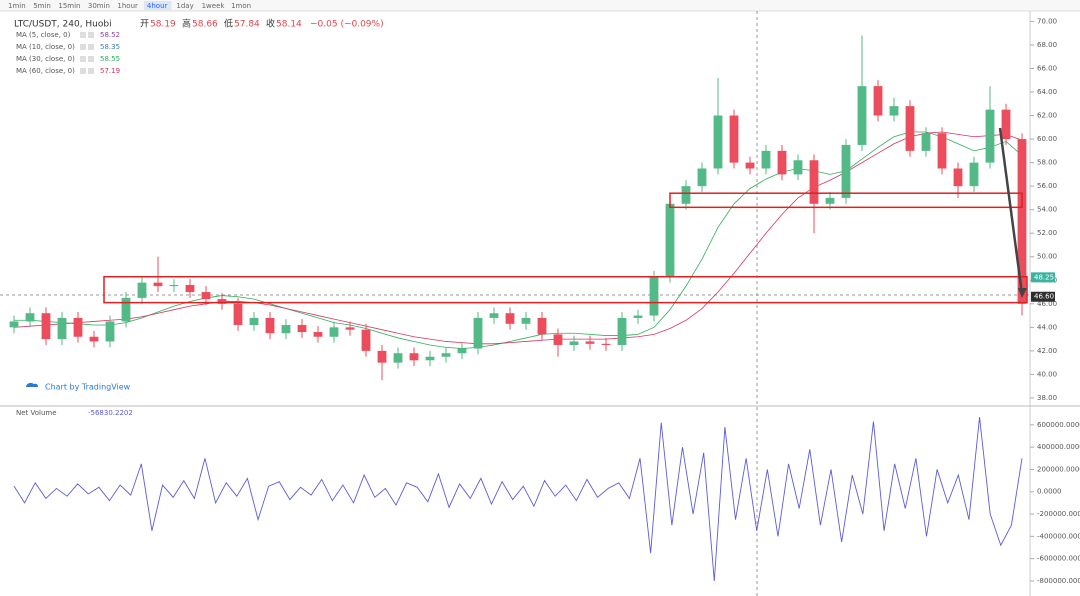 The width and height of the screenshot is (1080, 596). Describe the element at coordinates (184, 6) in the screenshot. I see `interval-button: 1day` at that location.